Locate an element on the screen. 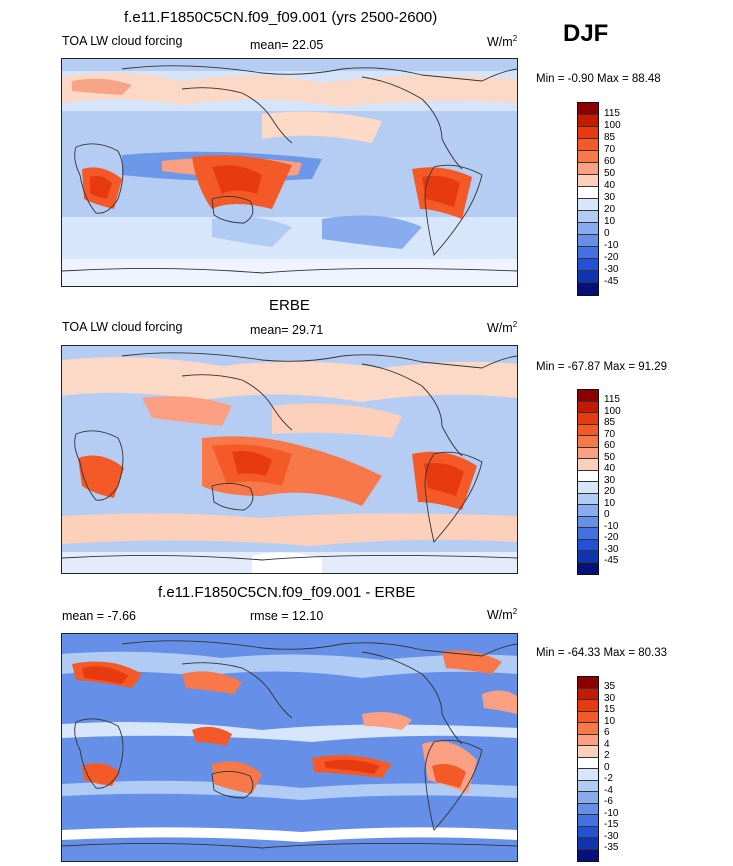 The height and width of the screenshot is (866, 733). colorbar-tick-label: 4 is located at coordinates (607, 744).